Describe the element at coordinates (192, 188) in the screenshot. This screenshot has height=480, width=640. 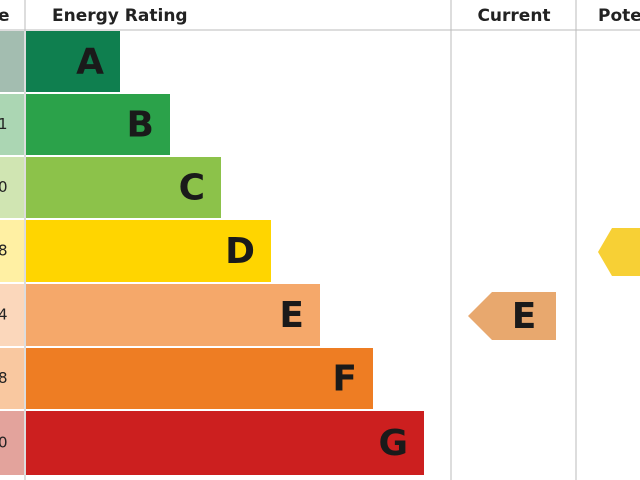
I see `band-letter: C` at that location.